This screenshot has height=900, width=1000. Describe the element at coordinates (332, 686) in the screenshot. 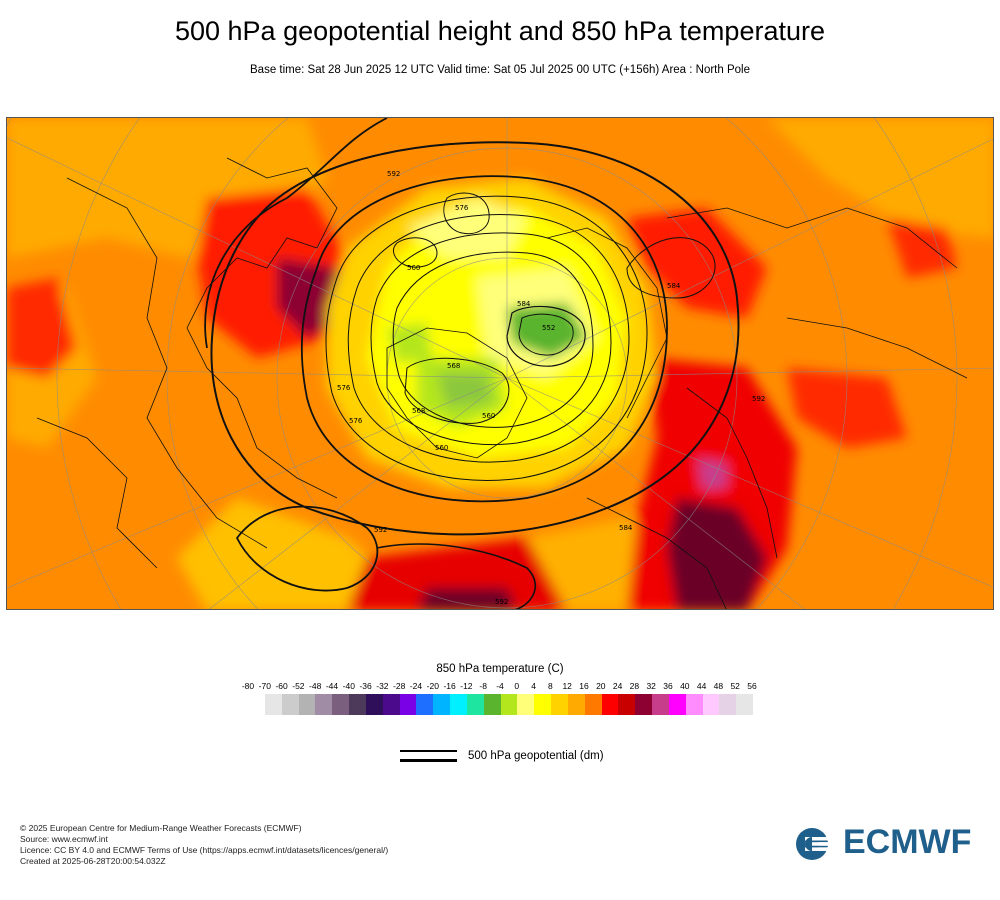

I see `colorbar-tick-label: -44` at that location.